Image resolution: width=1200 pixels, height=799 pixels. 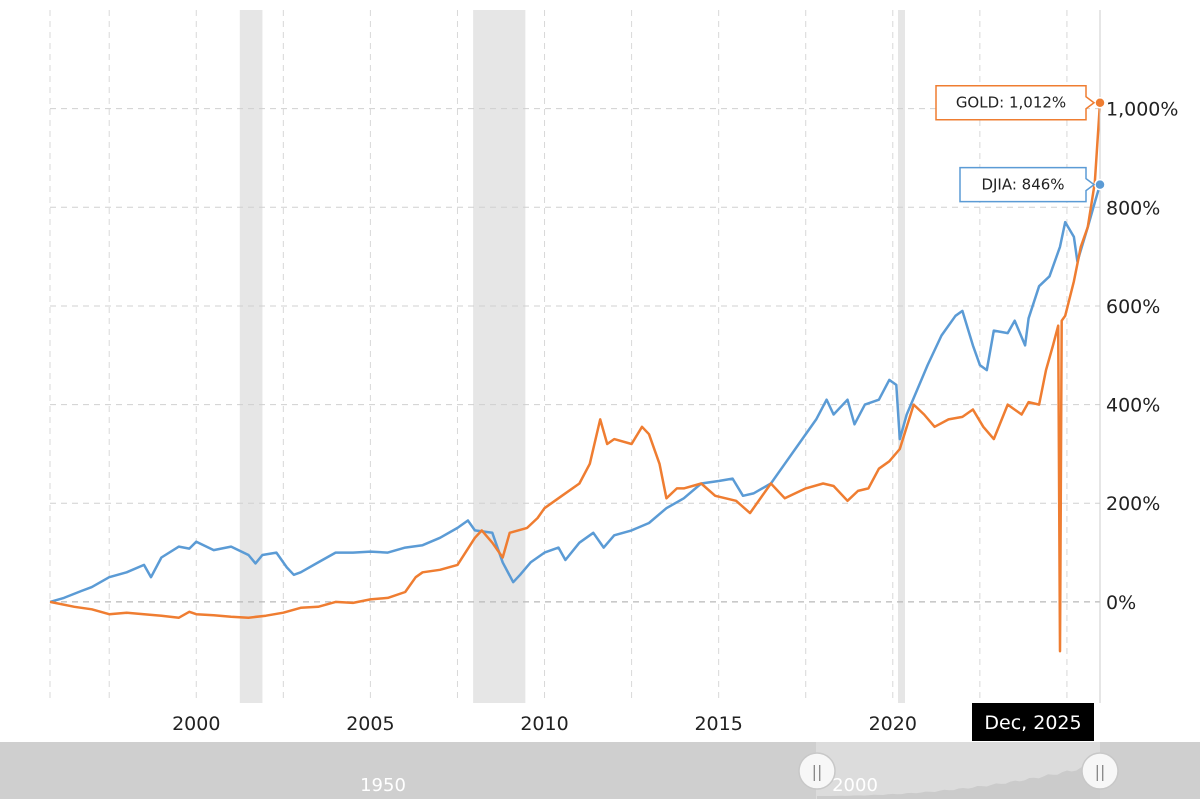 What do you see at coordinates (600, 770) in the screenshot?
I see `range-navigator: 1950 2000 || ||` at bounding box center [600, 770].